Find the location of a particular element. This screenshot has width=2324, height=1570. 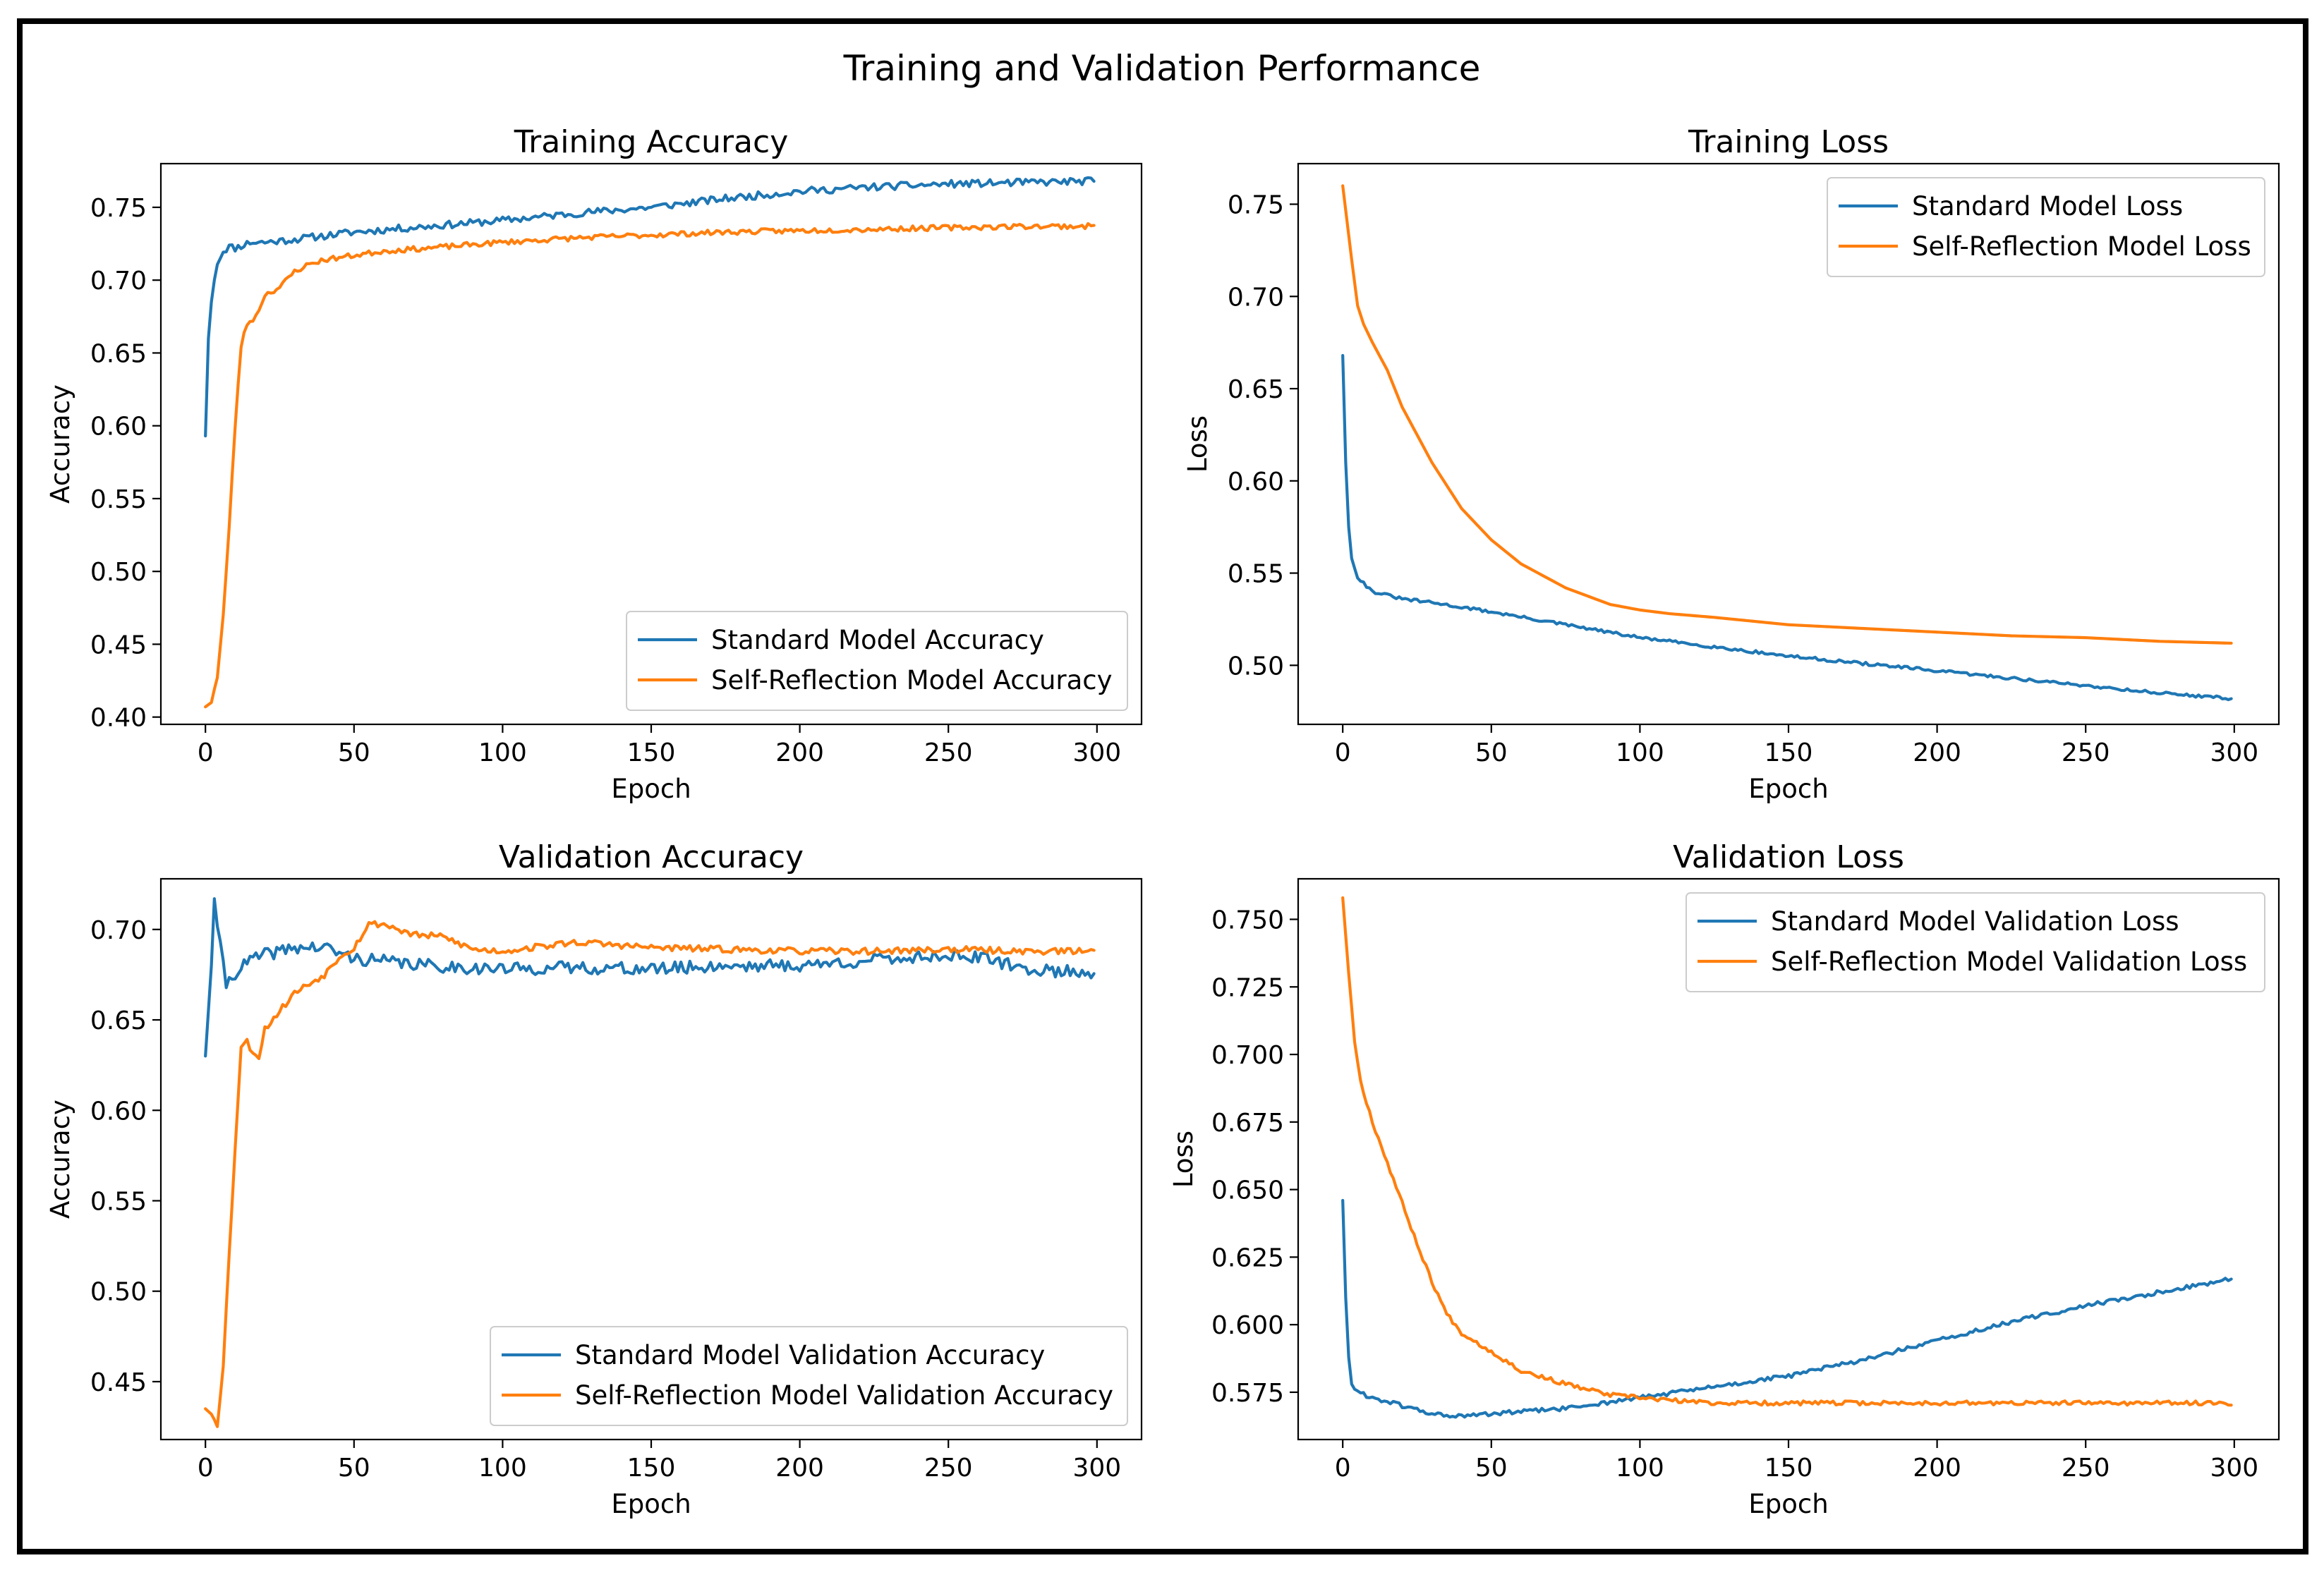

y-tick-label: 0.725 is located at coordinates (1247, 987).